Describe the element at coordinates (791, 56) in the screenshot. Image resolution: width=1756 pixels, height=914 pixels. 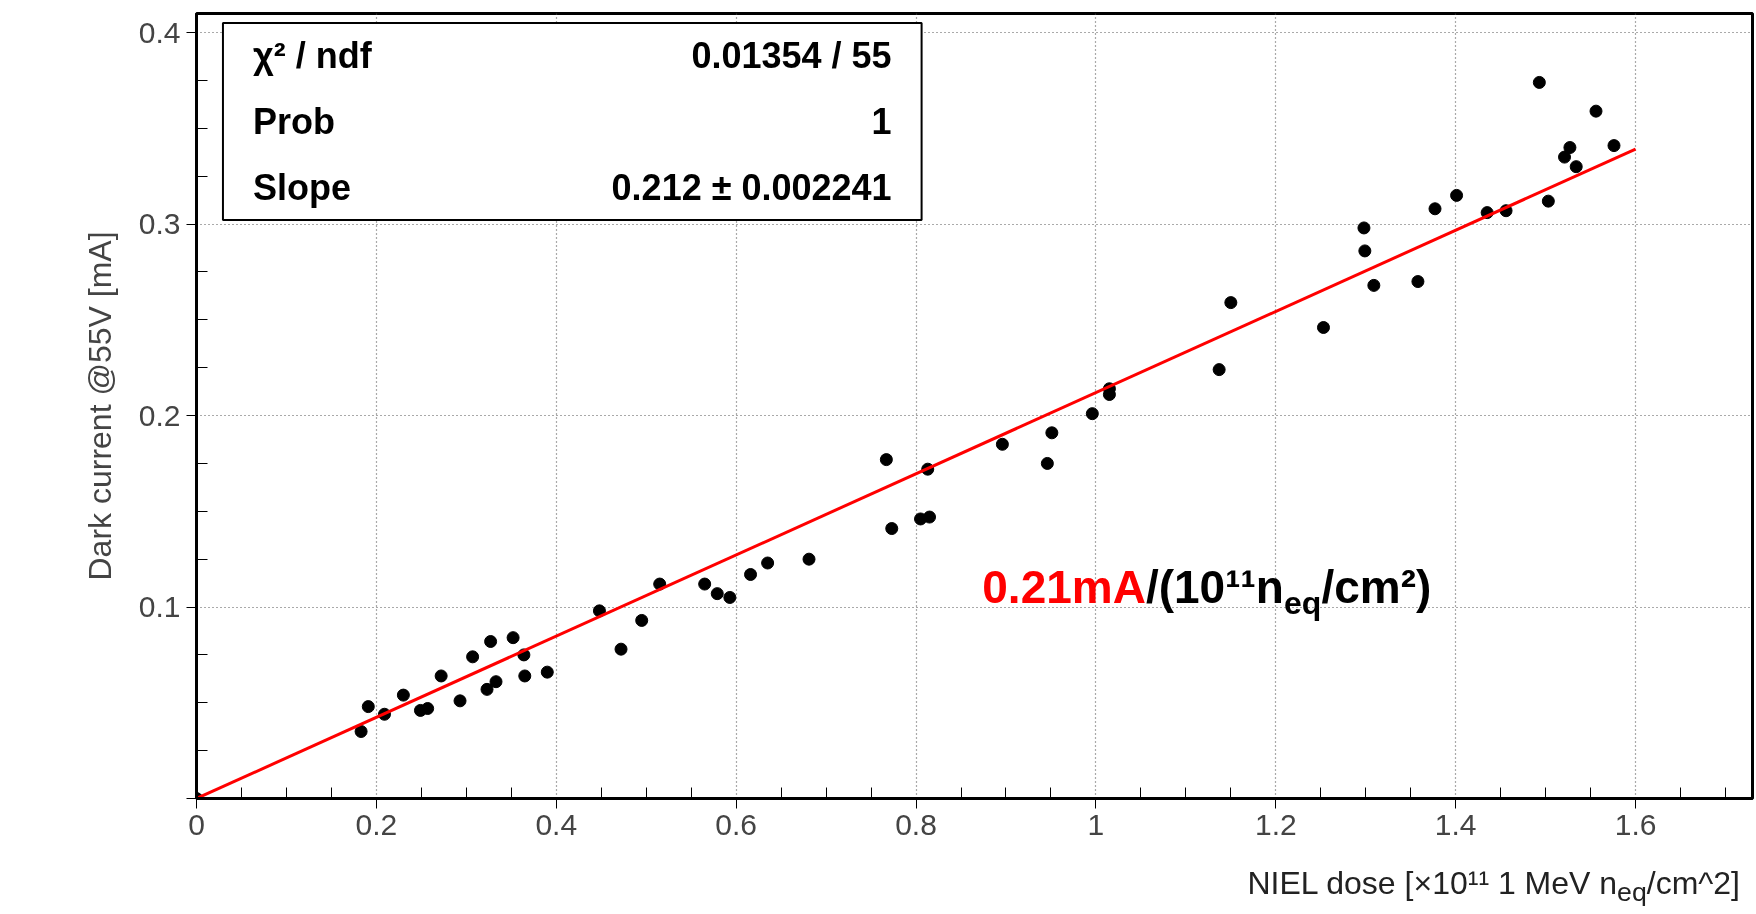
I see `annotation: 0.01354 / 55` at that location.